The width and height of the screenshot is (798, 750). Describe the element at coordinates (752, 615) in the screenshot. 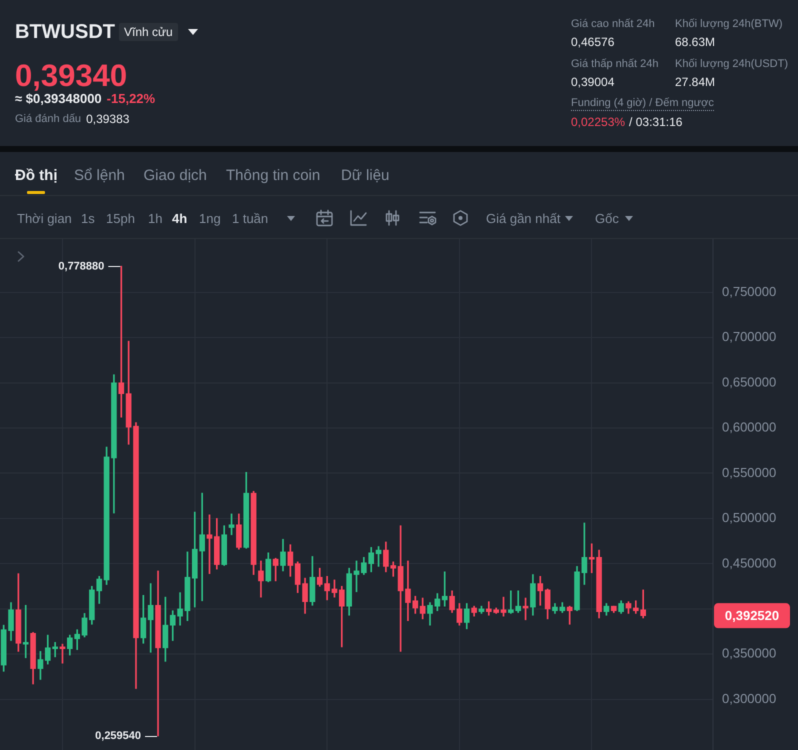

I see `text: 0,392520` at that location.